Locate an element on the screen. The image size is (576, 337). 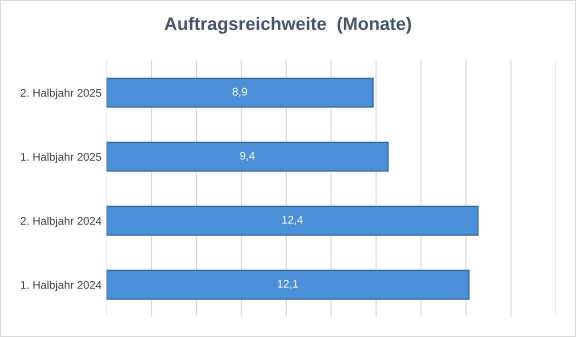
data-label: 12,4 is located at coordinates (292, 221).